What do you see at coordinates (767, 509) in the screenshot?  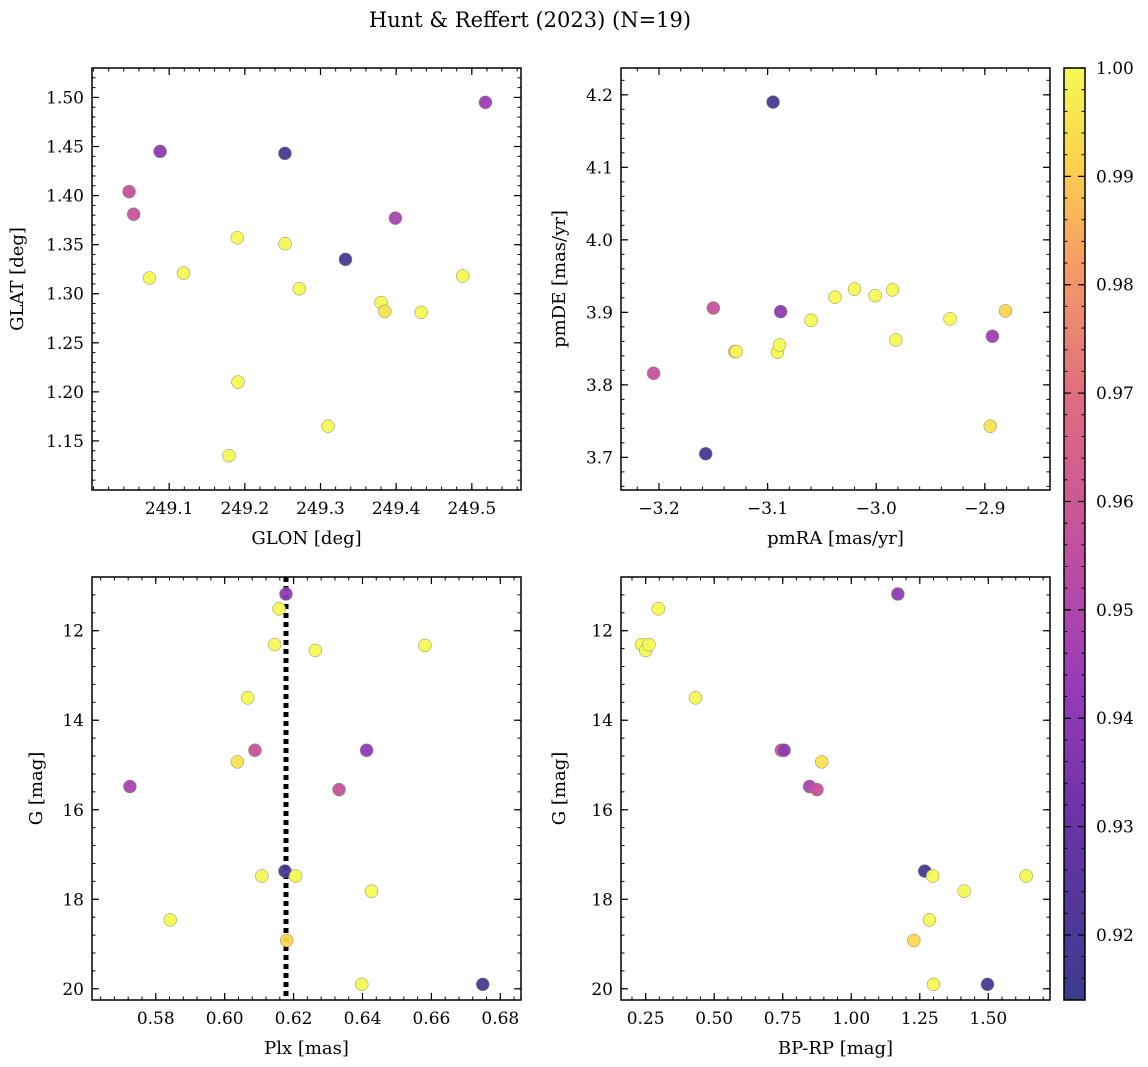 I see `x-tick-label: −3.1` at bounding box center [767, 509].